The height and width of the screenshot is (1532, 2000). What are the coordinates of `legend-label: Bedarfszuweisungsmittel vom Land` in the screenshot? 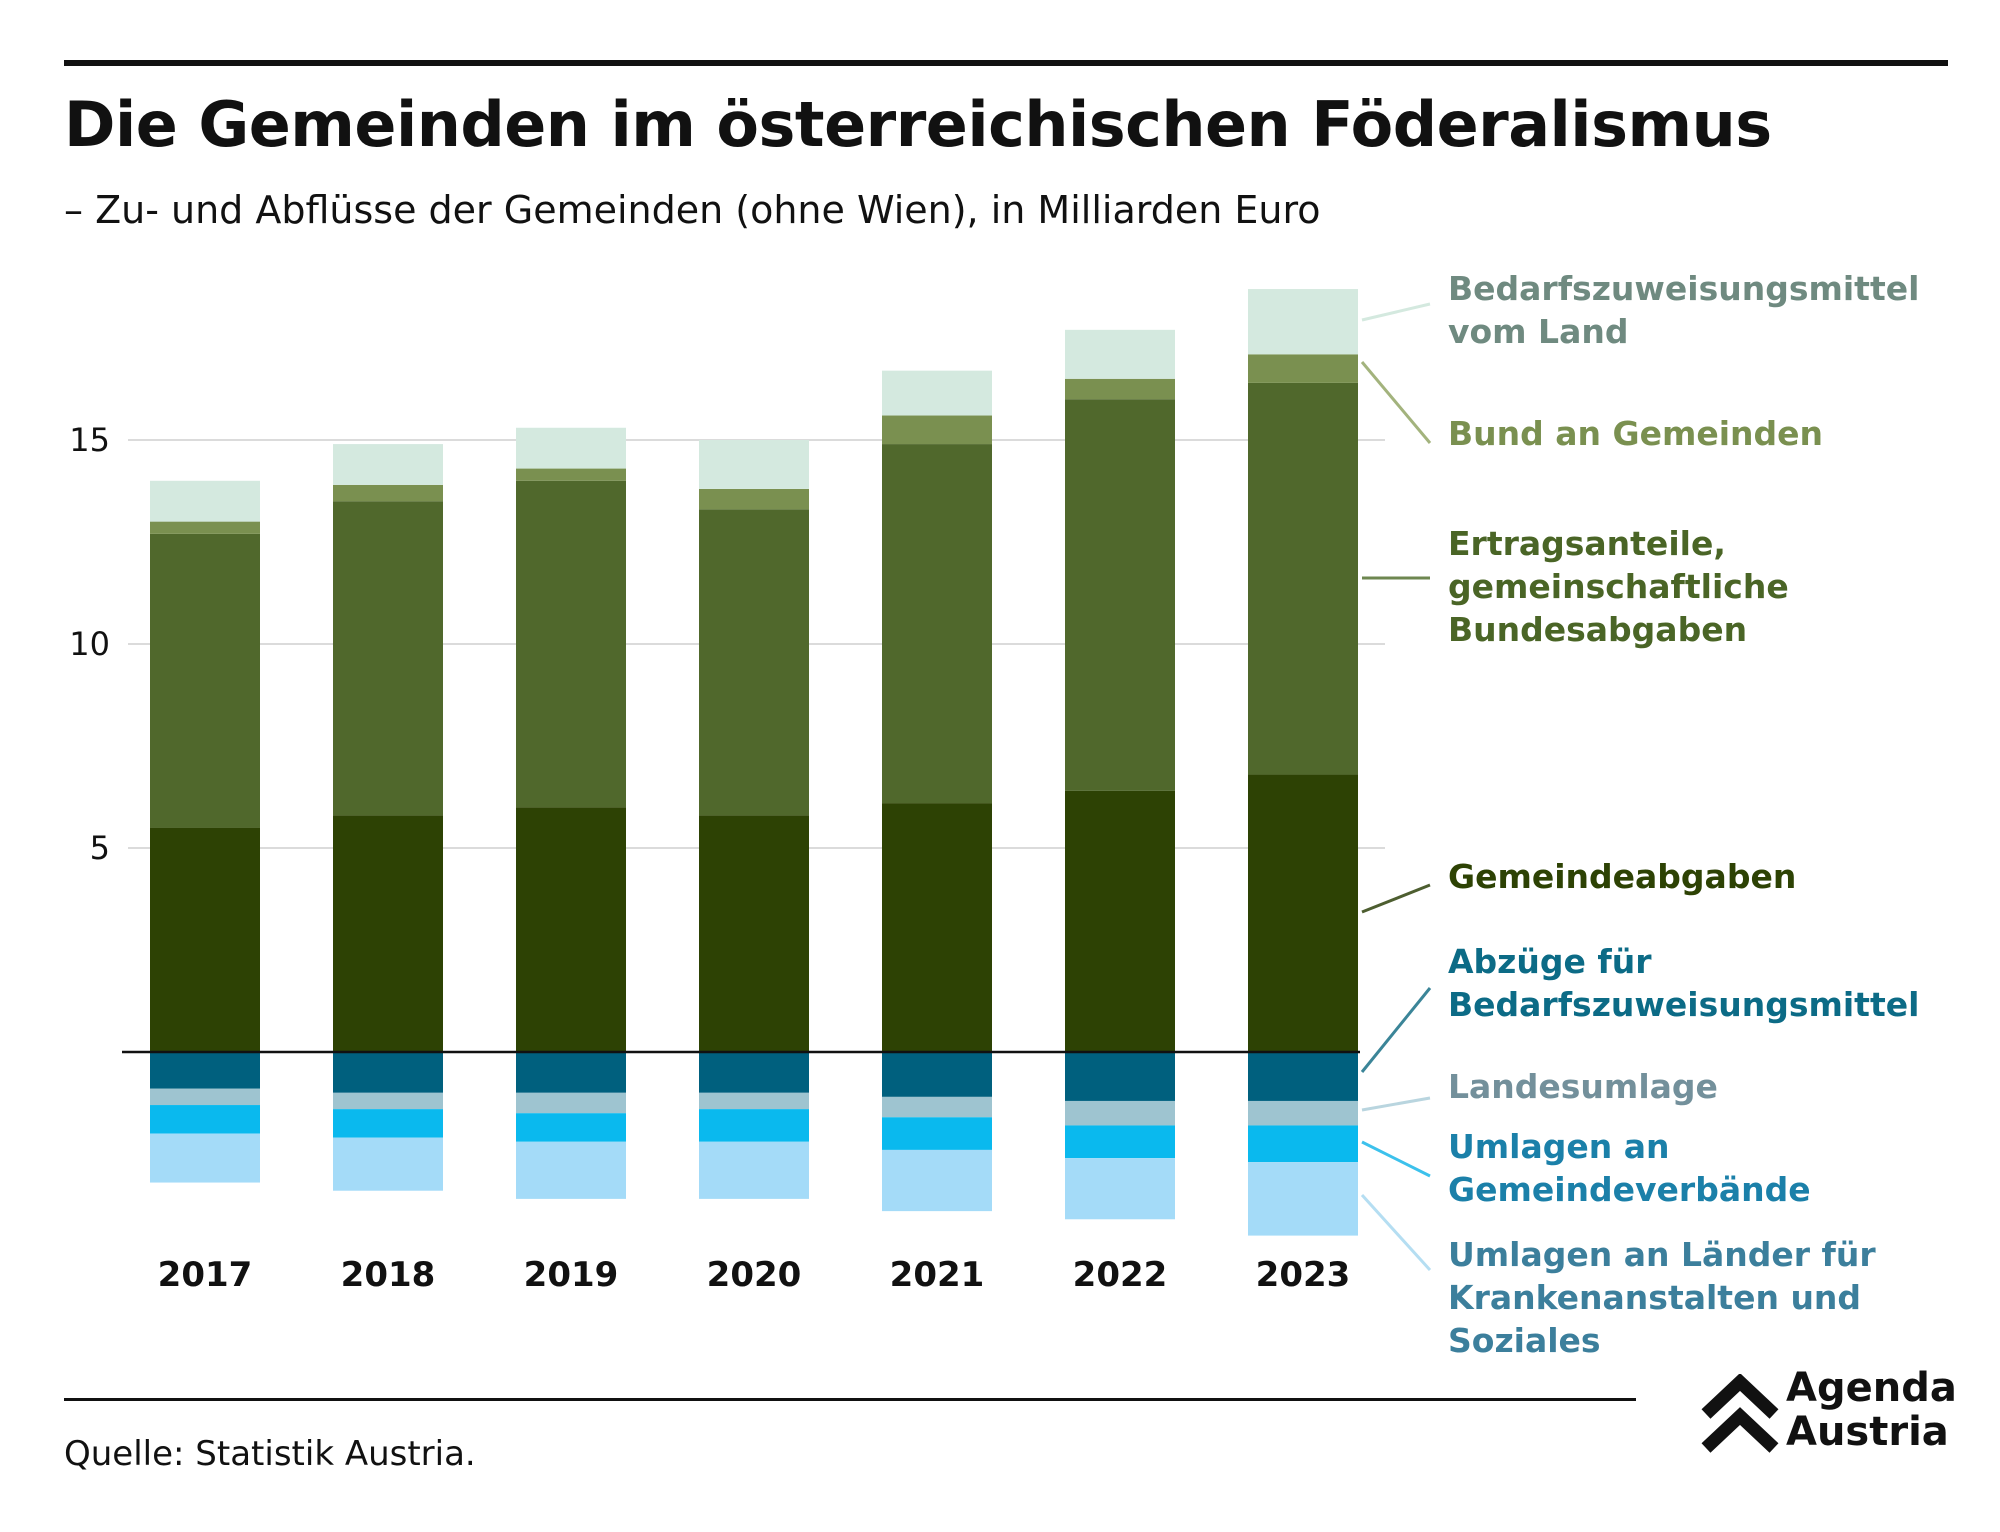 It's located at (1683, 310).